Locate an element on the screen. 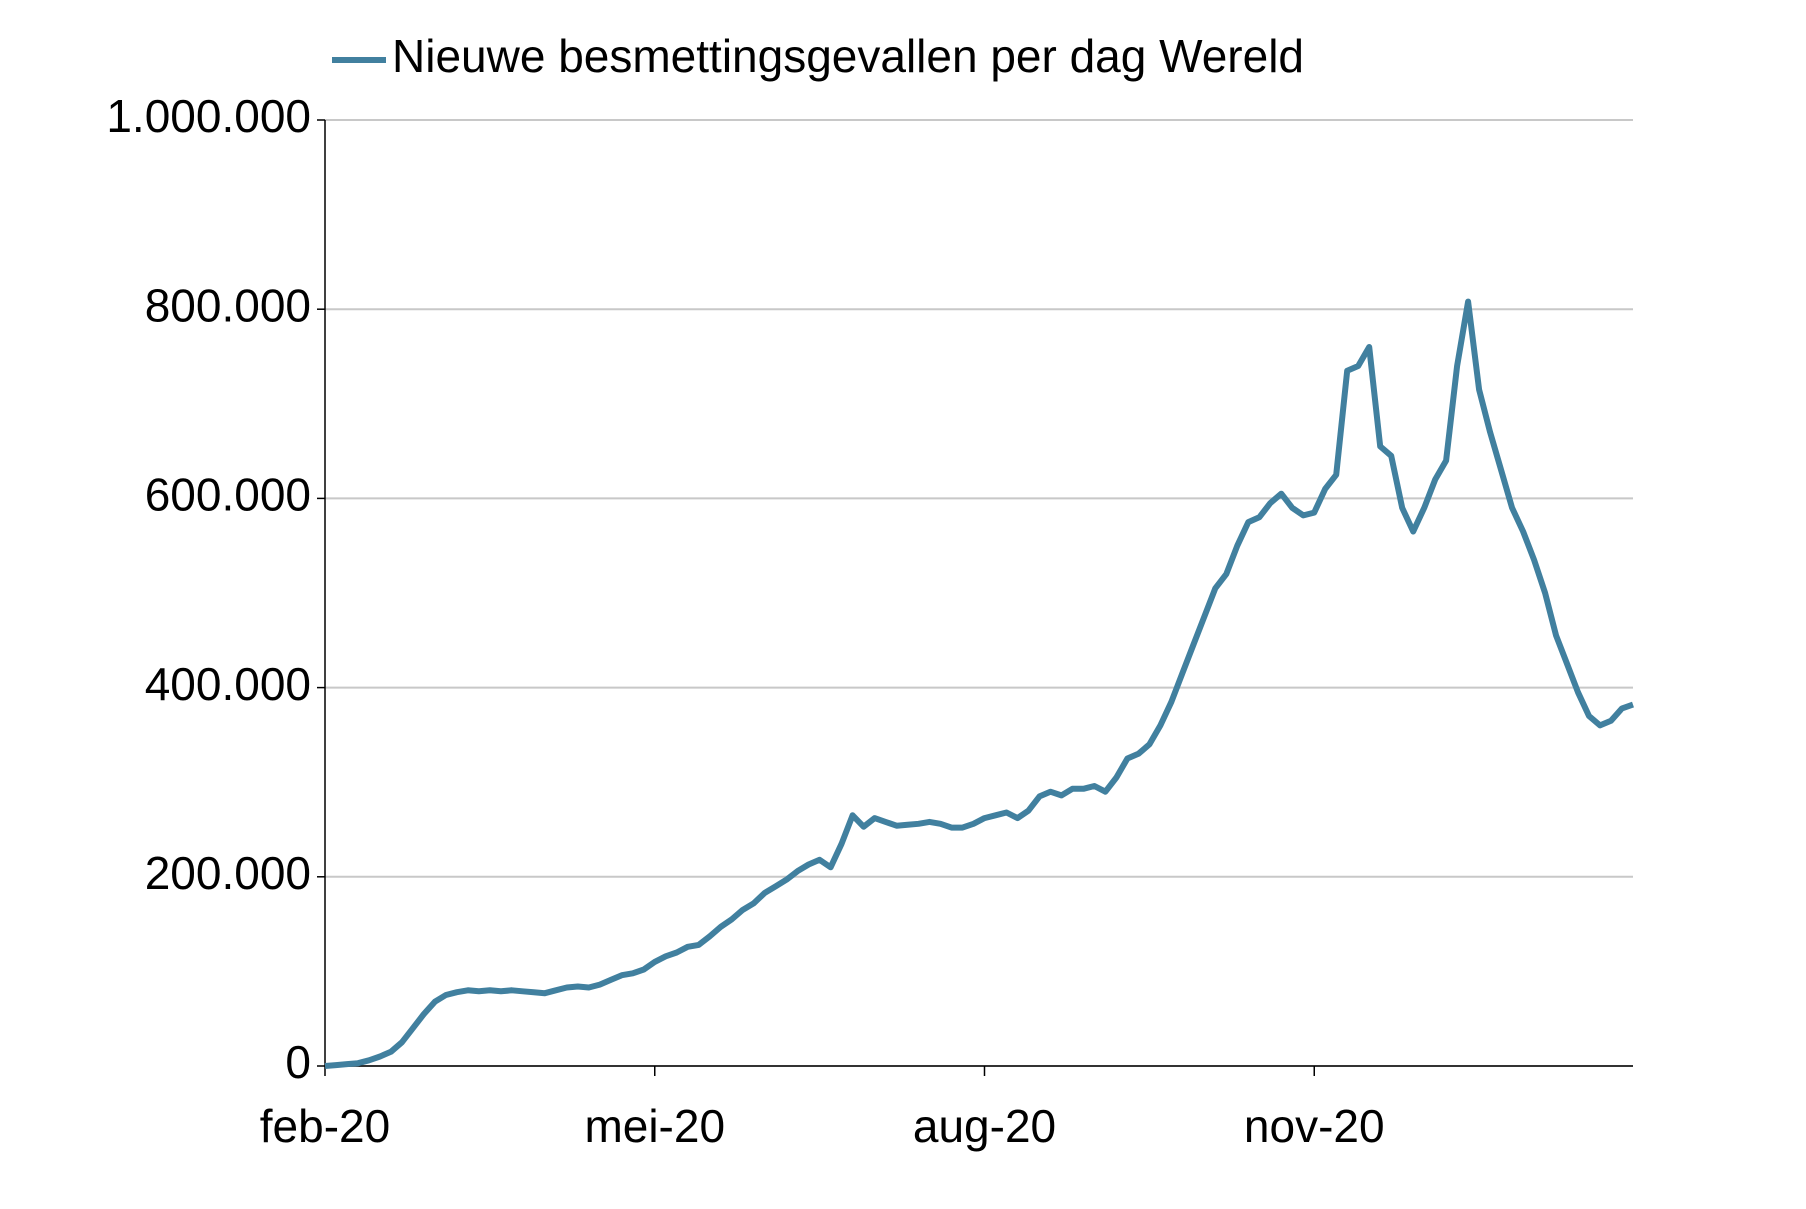 The height and width of the screenshot is (1209, 1806). y-tick-label: 800.000 is located at coordinates (228, 305).